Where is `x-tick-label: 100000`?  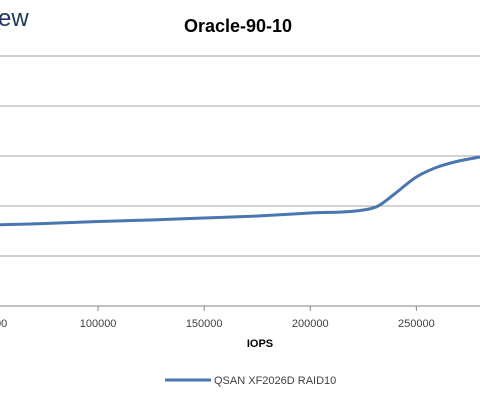 x-tick-label: 100000 is located at coordinates (98, 324).